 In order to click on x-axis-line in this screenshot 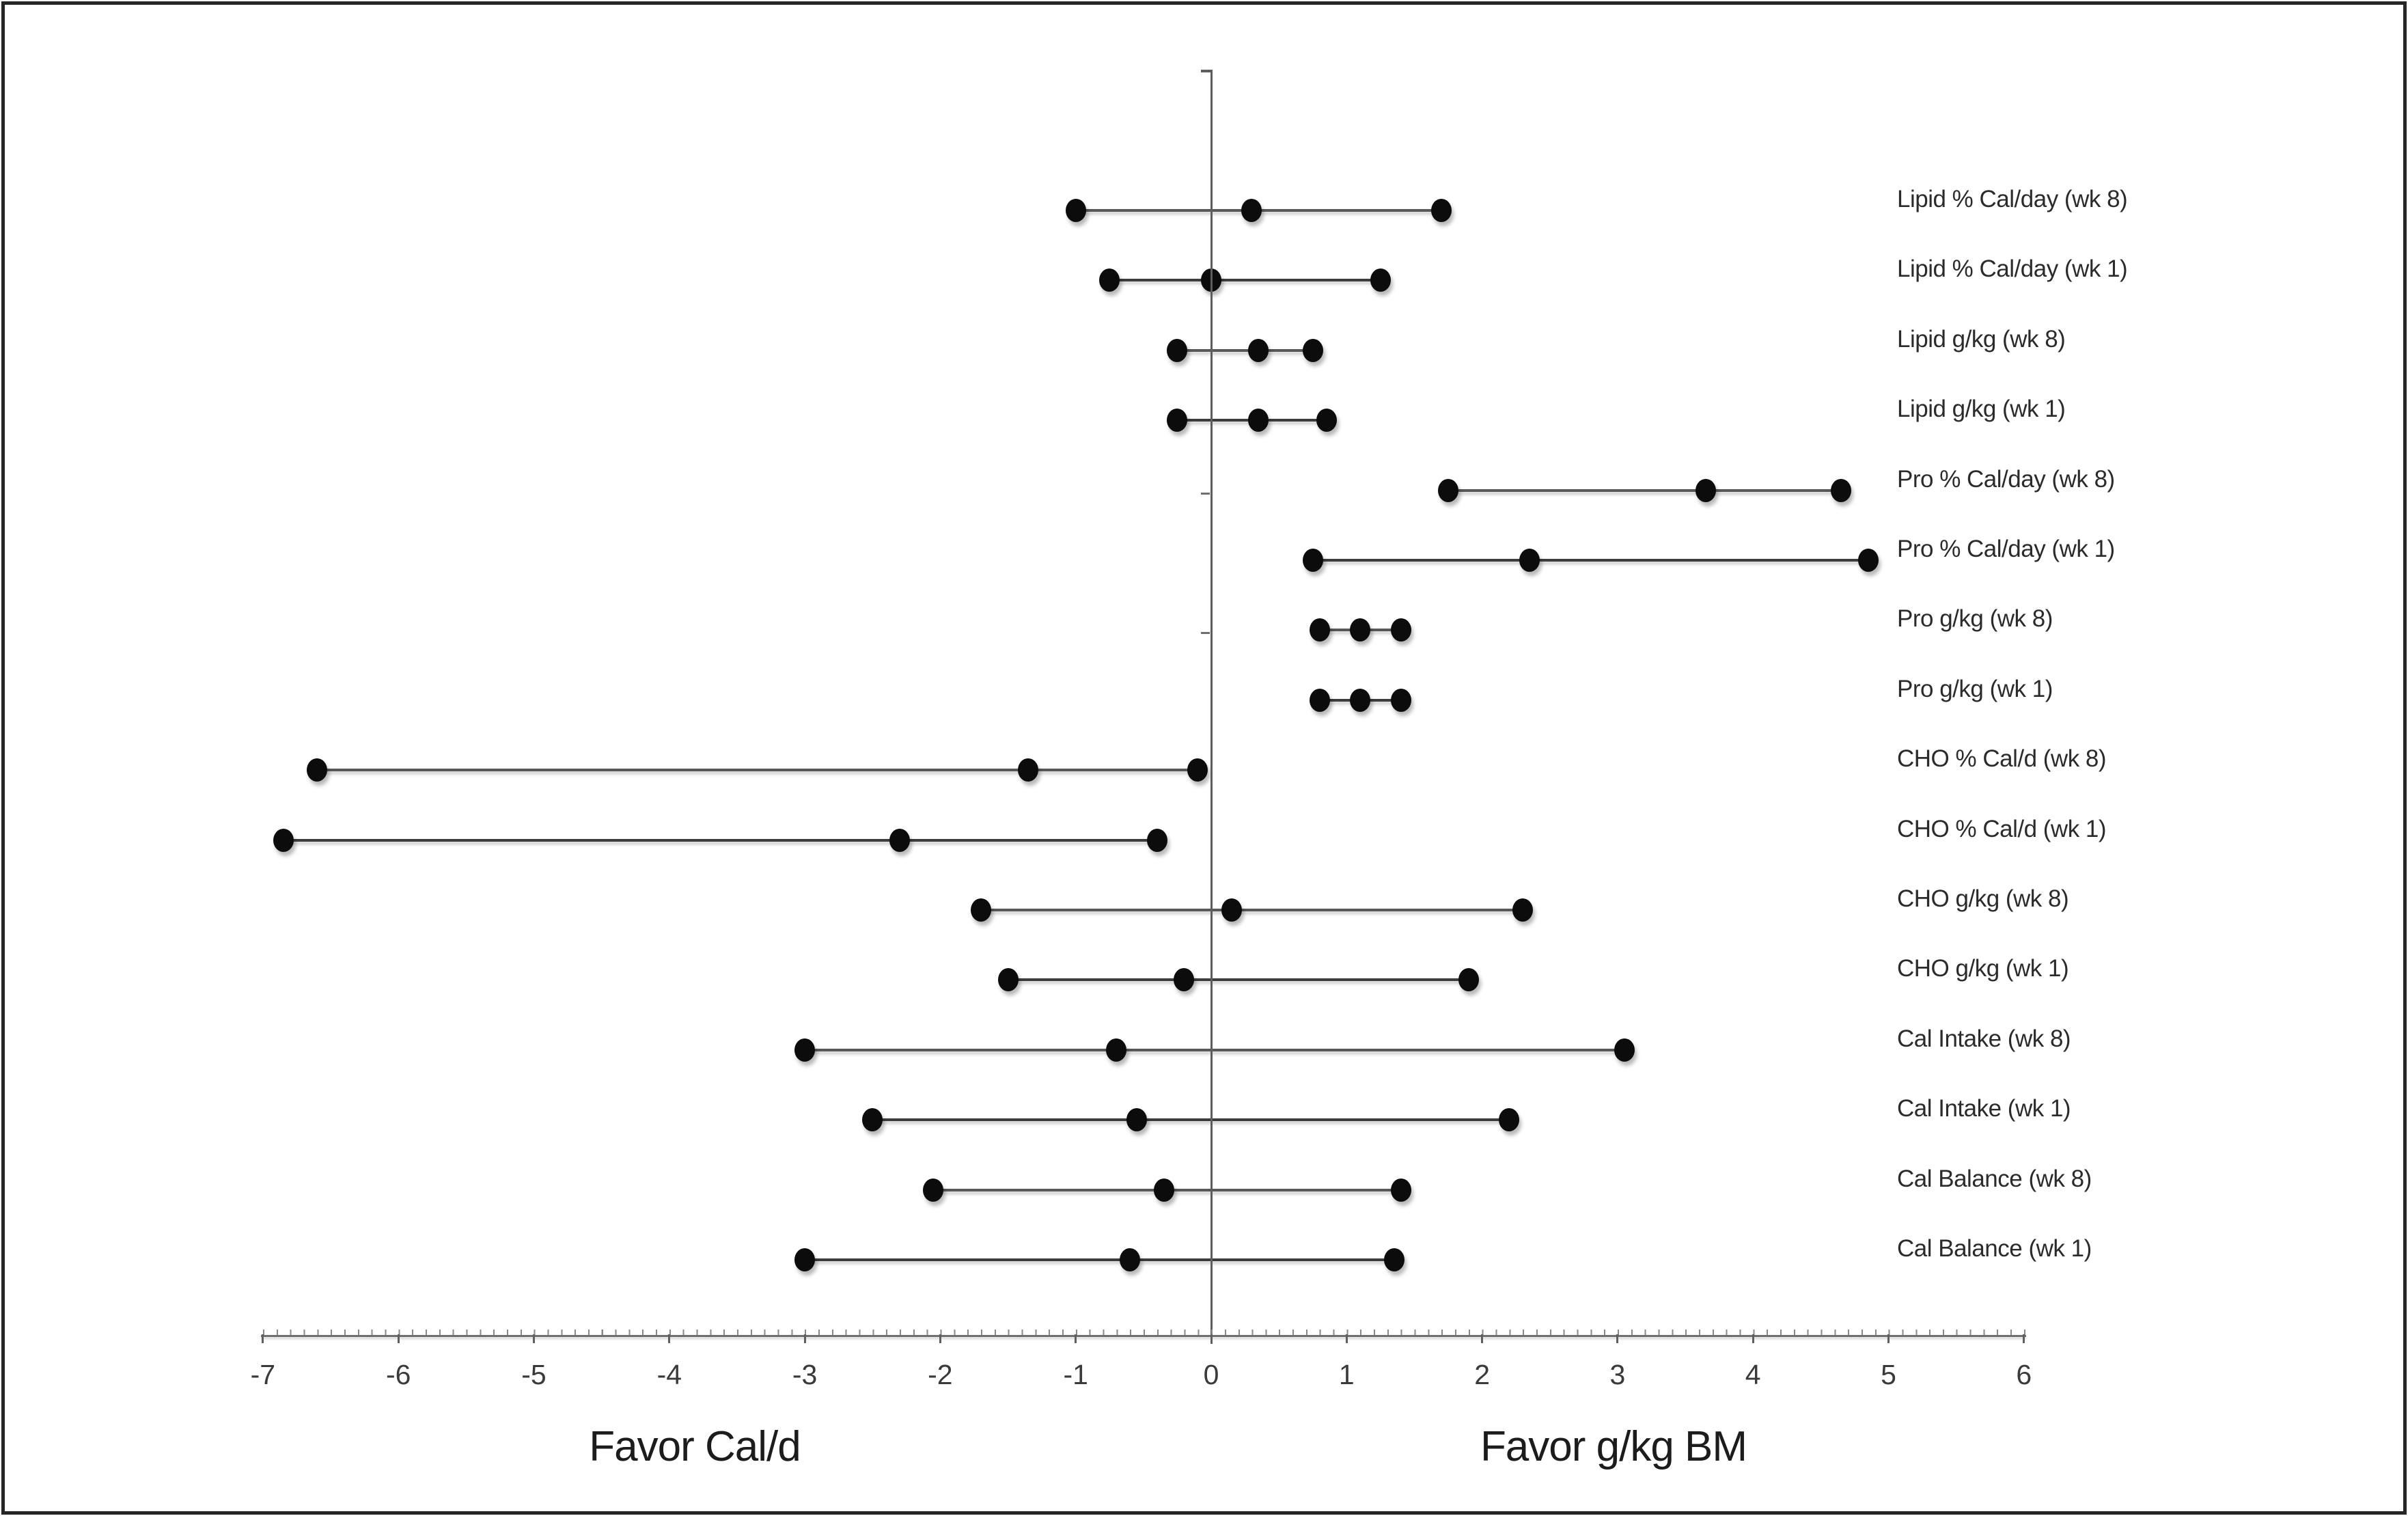, I will do `click(1143, 1335)`.